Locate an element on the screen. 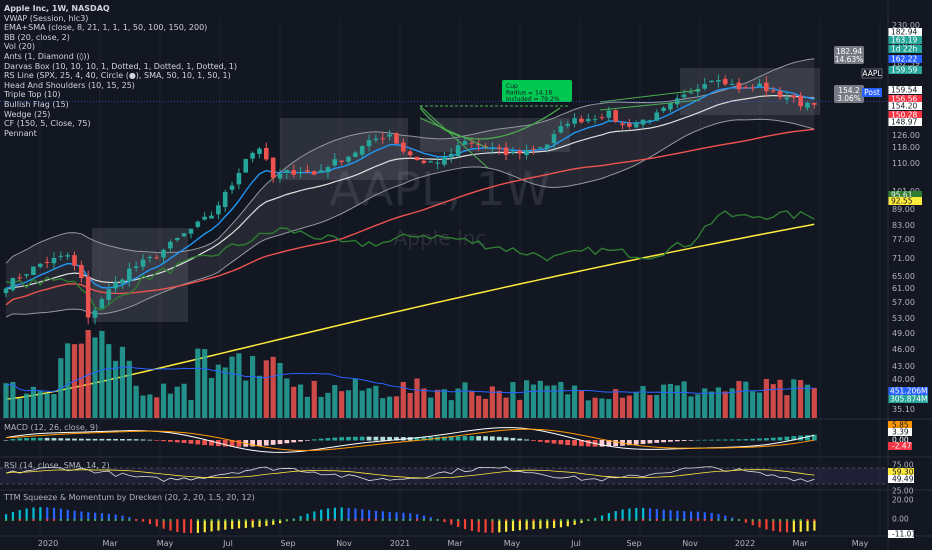 Image resolution: width=932 pixels, height=550 pixels. price-tag-label: 156.56 is located at coordinates (904, 99).